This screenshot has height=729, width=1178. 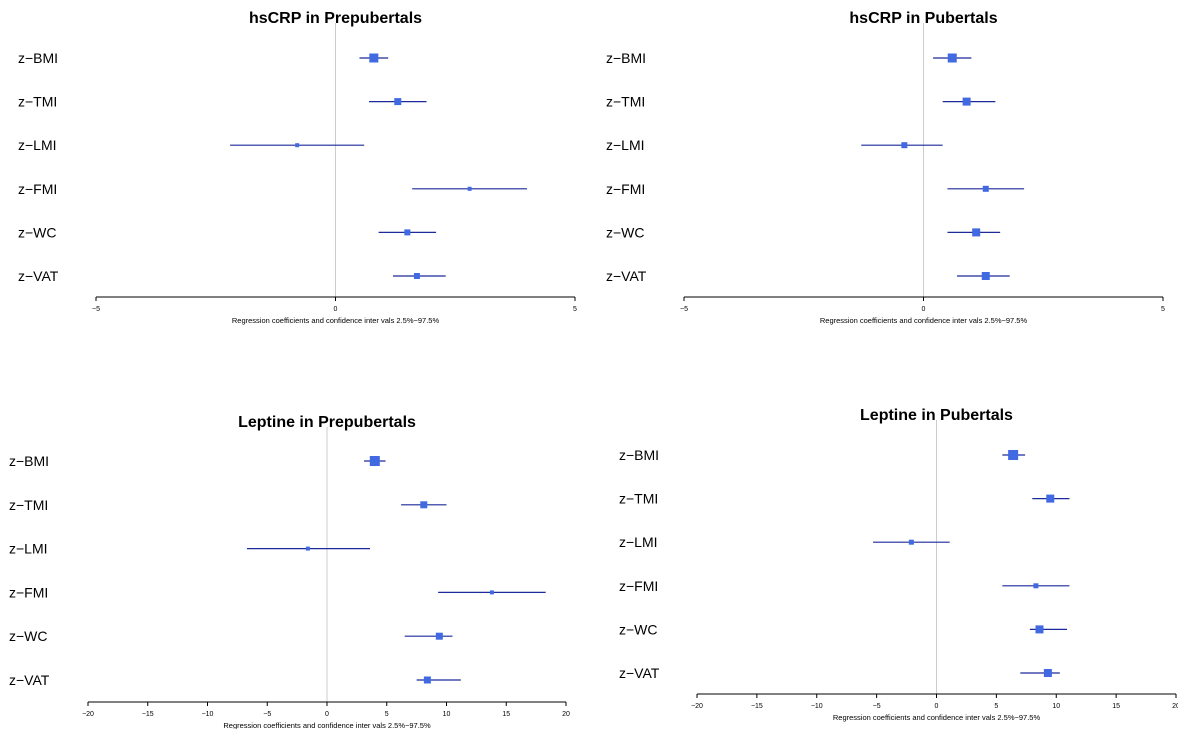 I want to click on chart-title: hsCRP in Pubertals, so click(x=923, y=18).